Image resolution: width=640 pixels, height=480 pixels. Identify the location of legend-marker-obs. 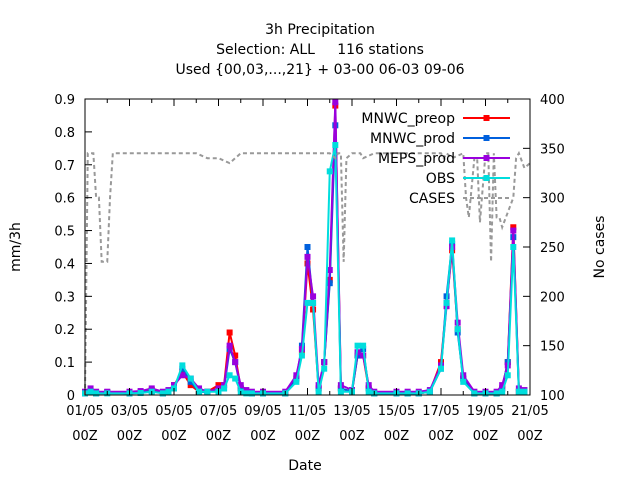
(486, 178).